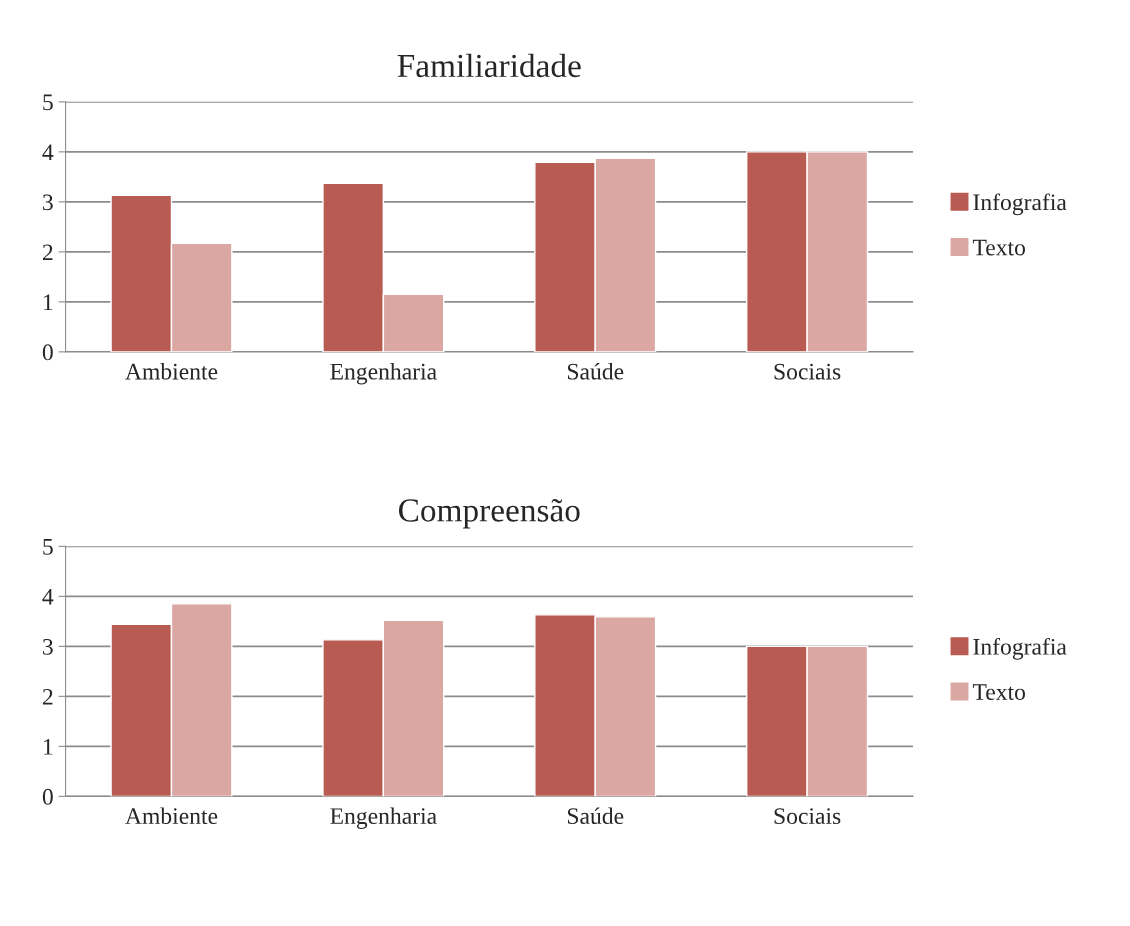 This screenshot has height=926, width=1130. Describe the element at coordinates (489, 513) in the screenshot. I see `chart-title: Compreensão` at that location.